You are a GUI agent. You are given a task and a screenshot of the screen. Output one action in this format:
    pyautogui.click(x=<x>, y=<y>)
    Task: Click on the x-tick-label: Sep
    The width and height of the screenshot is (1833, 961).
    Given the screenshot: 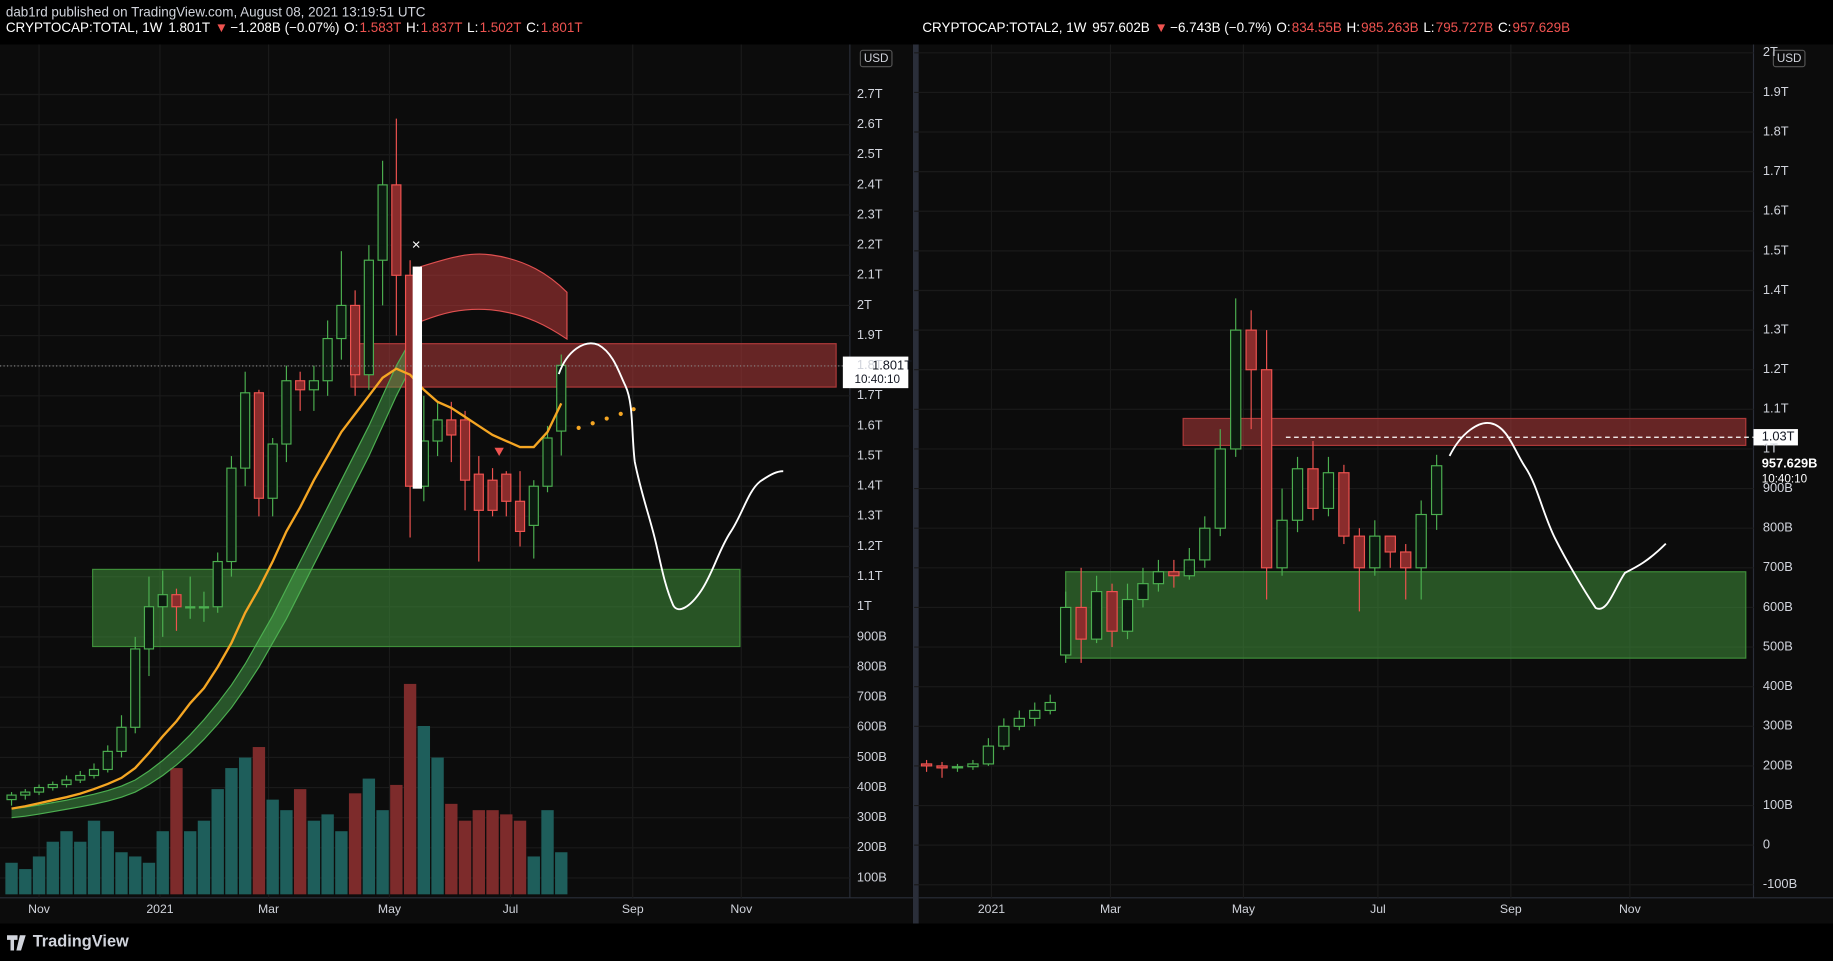 What is the action you would take?
    pyautogui.click(x=1511, y=909)
    